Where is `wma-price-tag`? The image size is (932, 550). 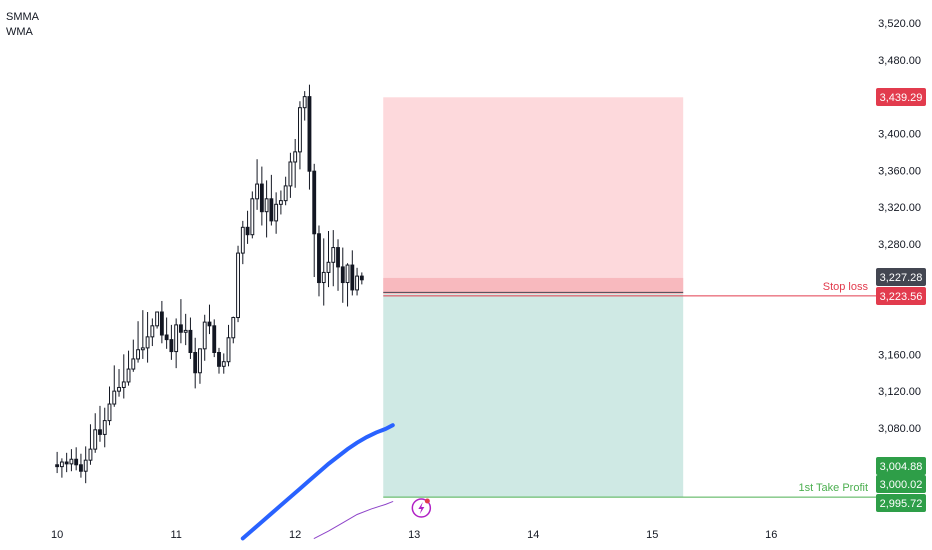
wma-price-tag is located at coordinates (901, 503).